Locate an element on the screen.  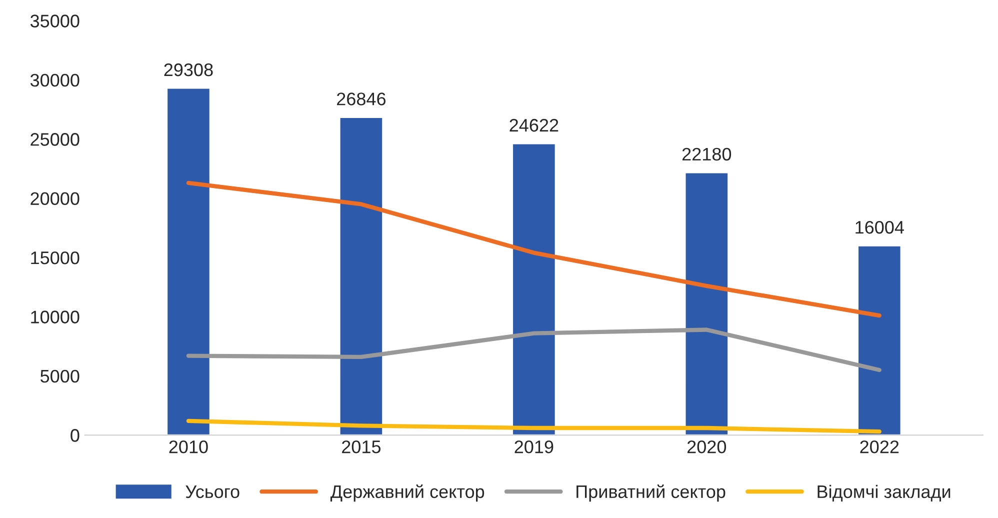
data-label: 22180 is located at coordinates (707, 154).